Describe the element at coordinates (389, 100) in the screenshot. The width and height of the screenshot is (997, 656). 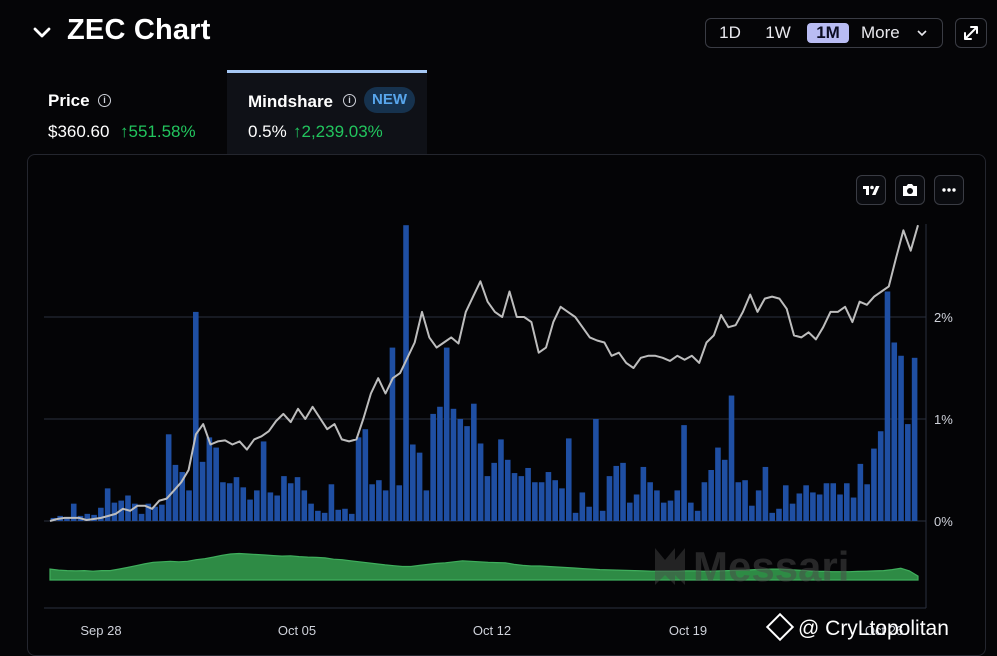
I see `new-badge: NEW` at that location.